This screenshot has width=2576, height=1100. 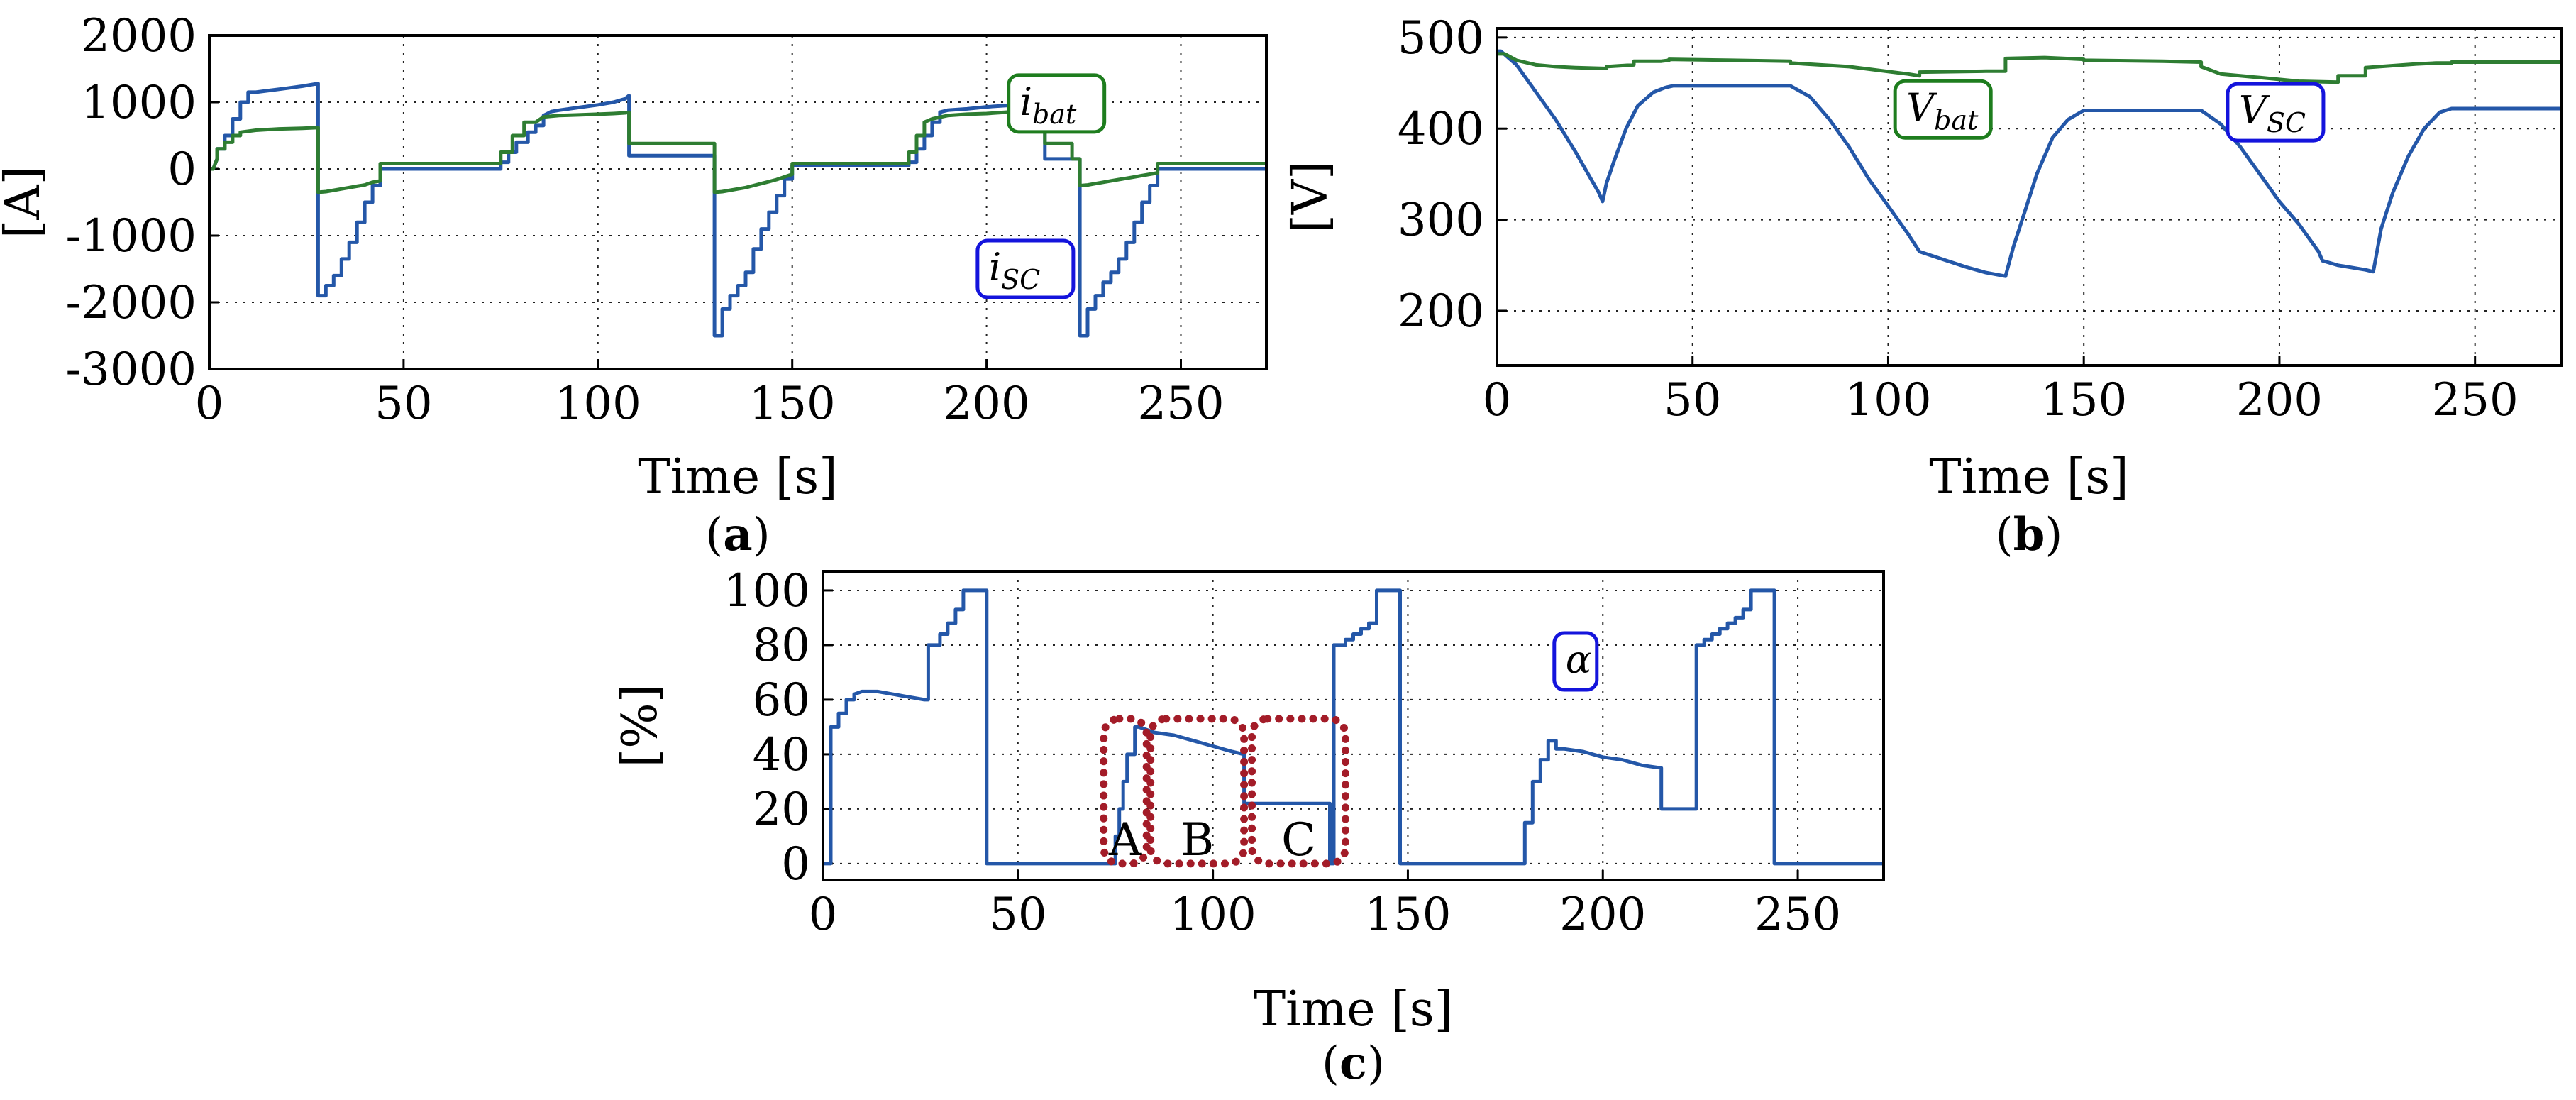 I want to click on series-label-i_SC: iSC, so click(x=1014, y=270).